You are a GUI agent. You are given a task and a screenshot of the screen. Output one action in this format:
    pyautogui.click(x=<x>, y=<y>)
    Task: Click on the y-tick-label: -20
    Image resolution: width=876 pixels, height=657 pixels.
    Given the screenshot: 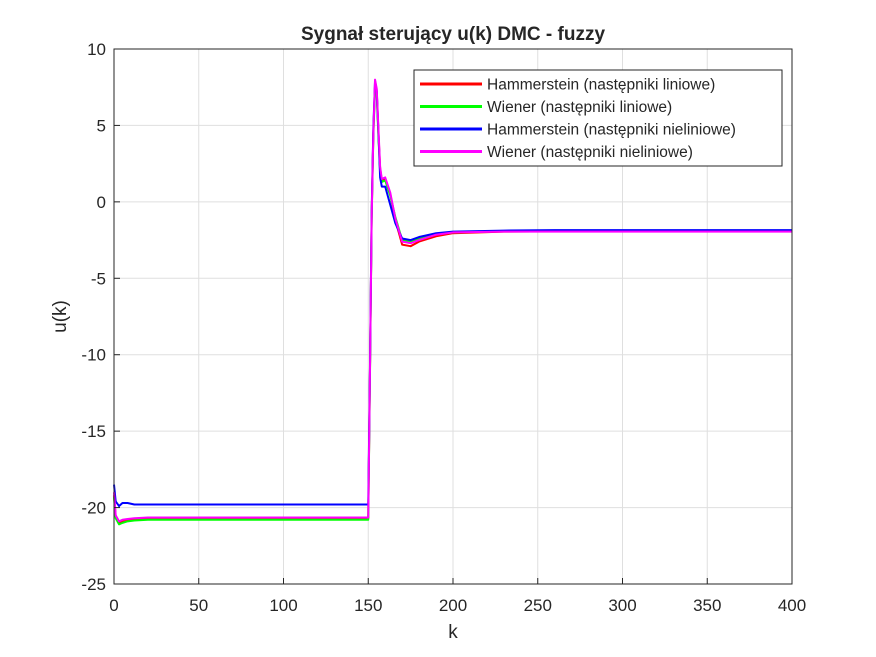 What is the action you would take?
    pyautogui.click(x=93, y=508)
    